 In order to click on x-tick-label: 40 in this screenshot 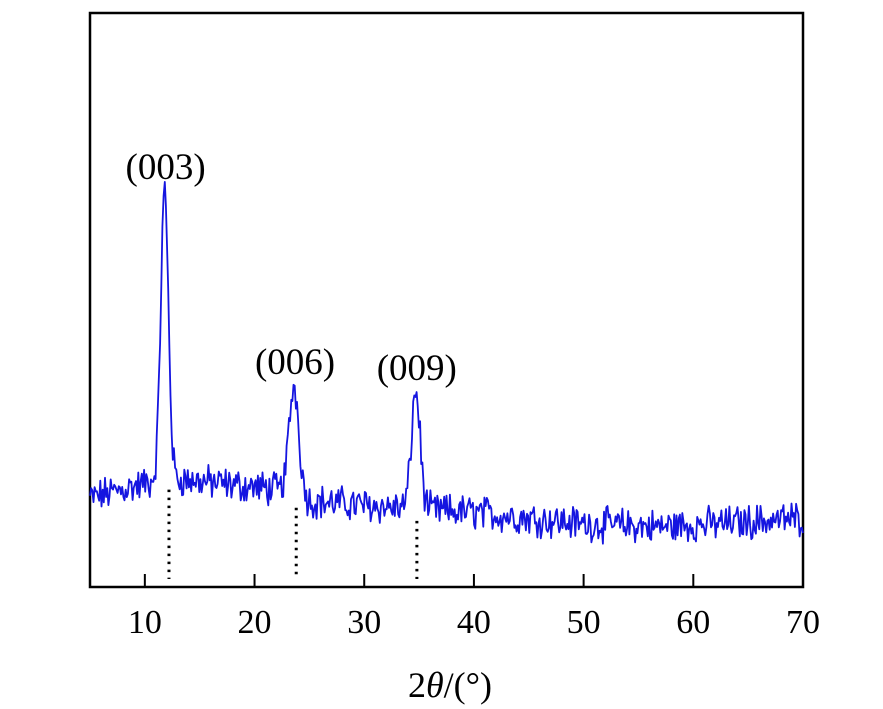, I will do `click(474, 622)`.